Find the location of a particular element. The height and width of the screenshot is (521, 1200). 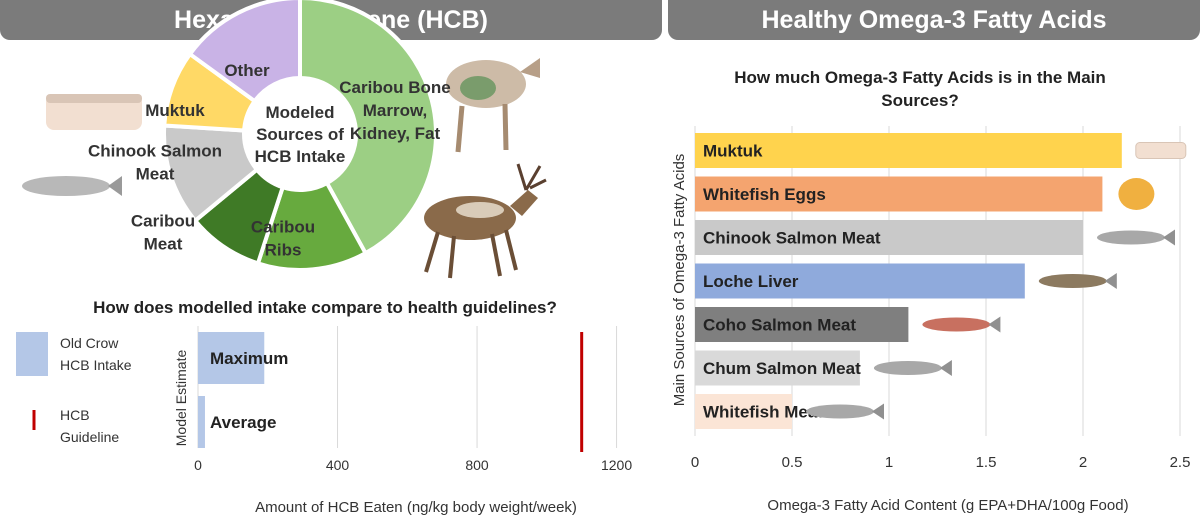

donut-slice-label: Caribou Bone Marrow, Kidney, Fat is located at coordinates (394, 110).